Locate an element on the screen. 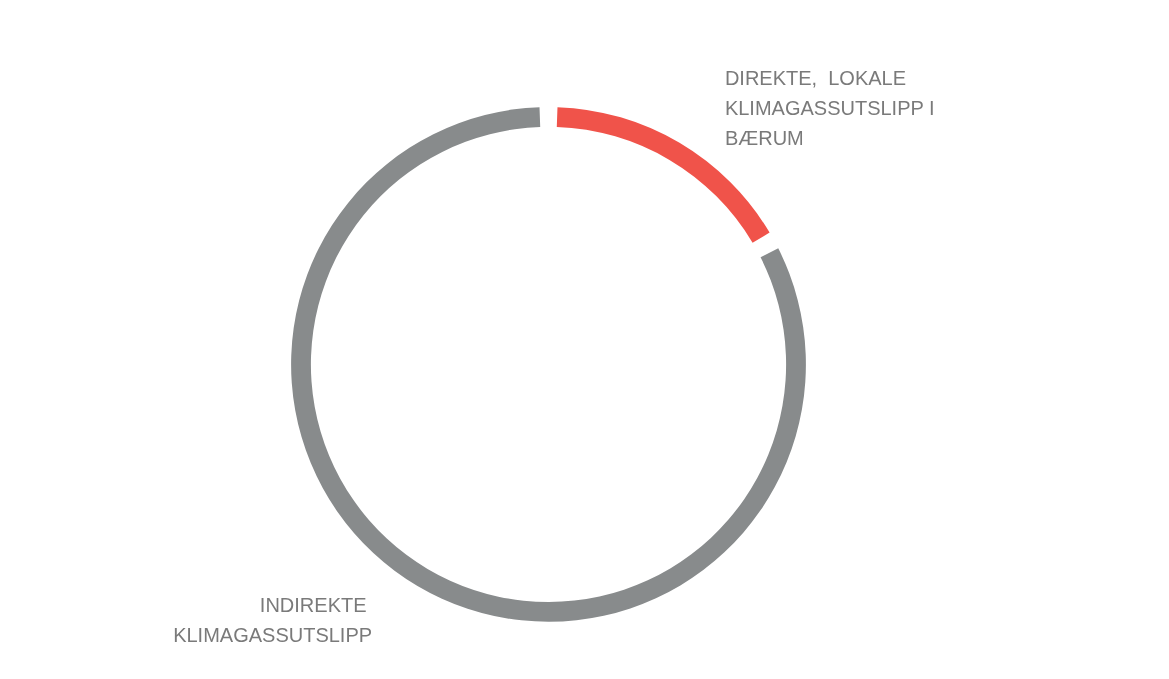 The width and height of the screenshot is (1169, 679). slice-label: INDIREKTE KLIMAGASSUTSLIPP is located at coordinates (273, 620).